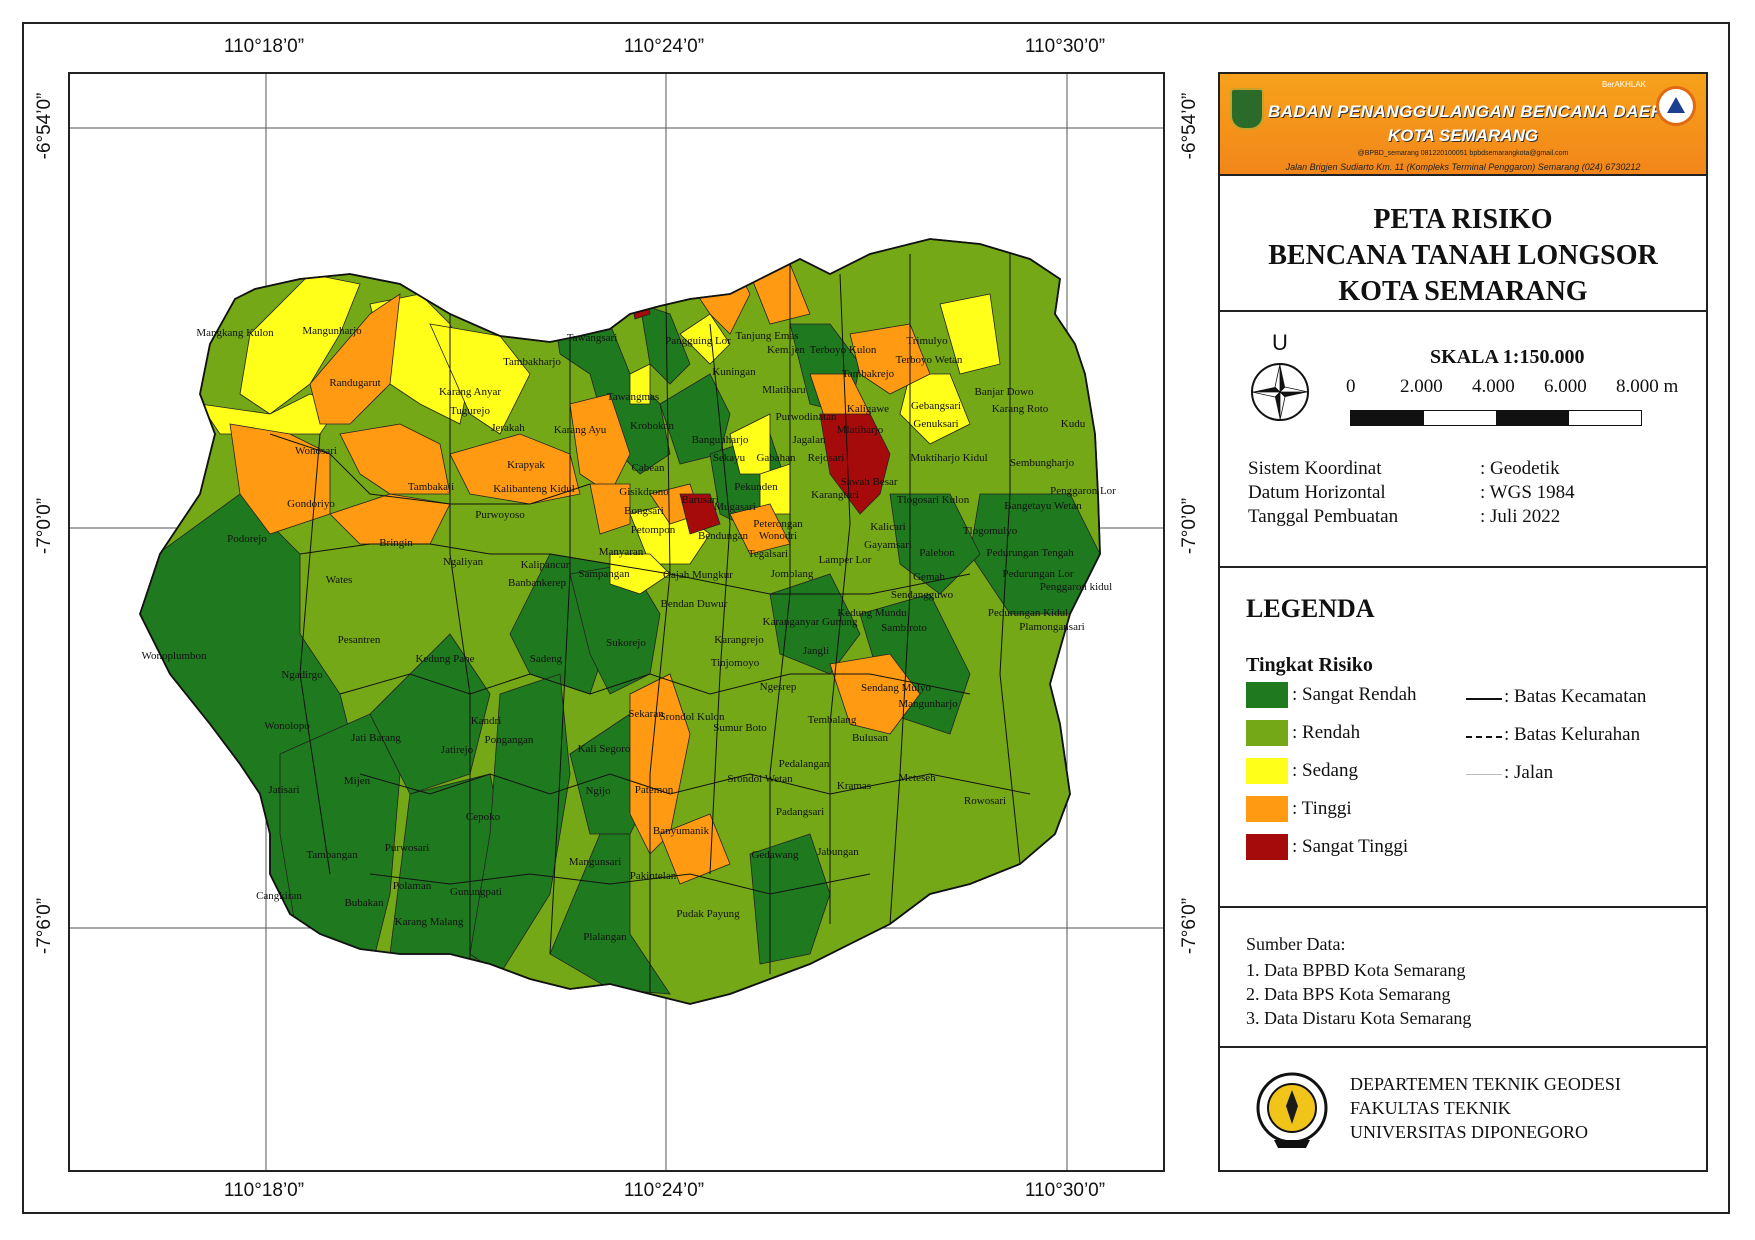 The width and height of the screenshot is (1755, 1240). Describe the element at coordinates (970, 334) in the screenshot. I see `zone-banjar-dowo` at that location.